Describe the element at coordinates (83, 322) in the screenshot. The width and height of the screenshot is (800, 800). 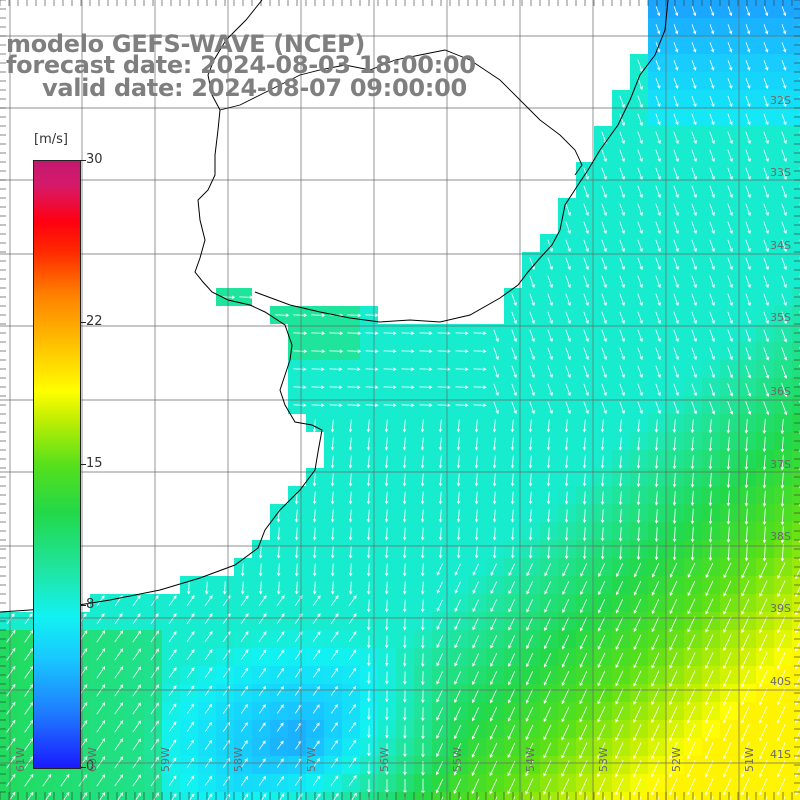
I see `colorbar-tick` at that location.